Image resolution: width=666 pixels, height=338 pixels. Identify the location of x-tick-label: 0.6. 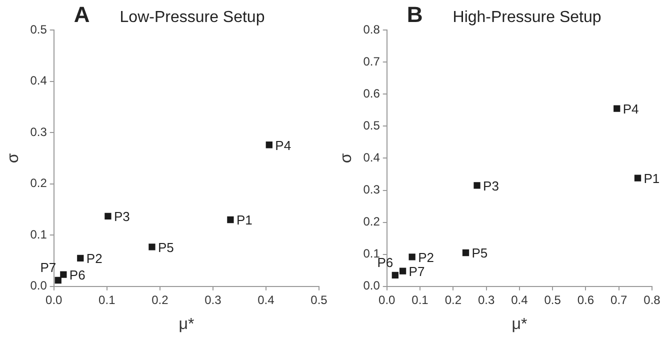
(585, 299).